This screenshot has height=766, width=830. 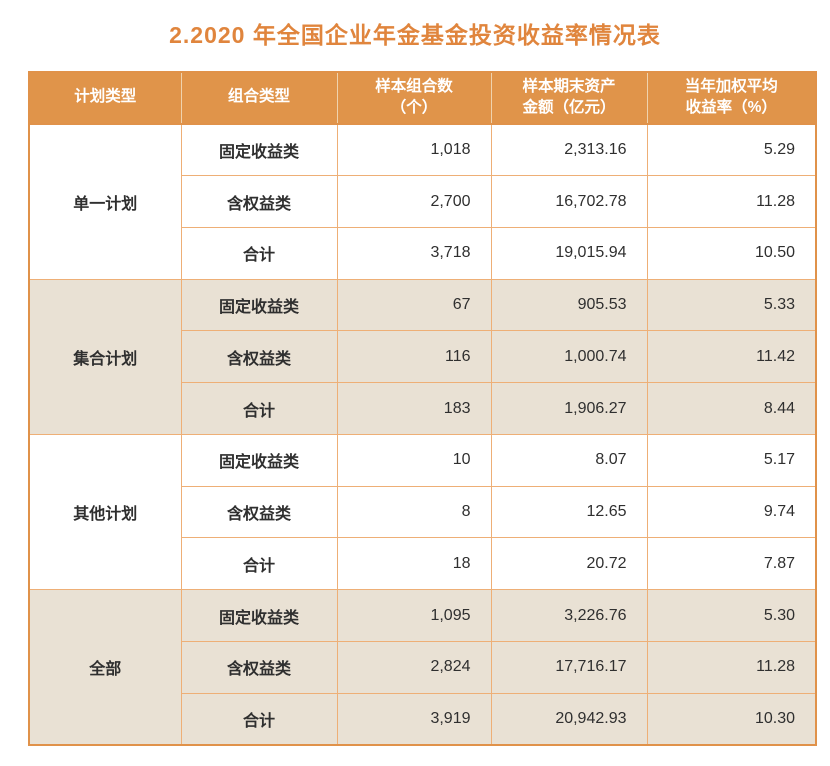 What do you see at coordinates (731, 408) in the screenshot?
I see `return-rate-cell: 8.44` at bounding box center [731, 408].